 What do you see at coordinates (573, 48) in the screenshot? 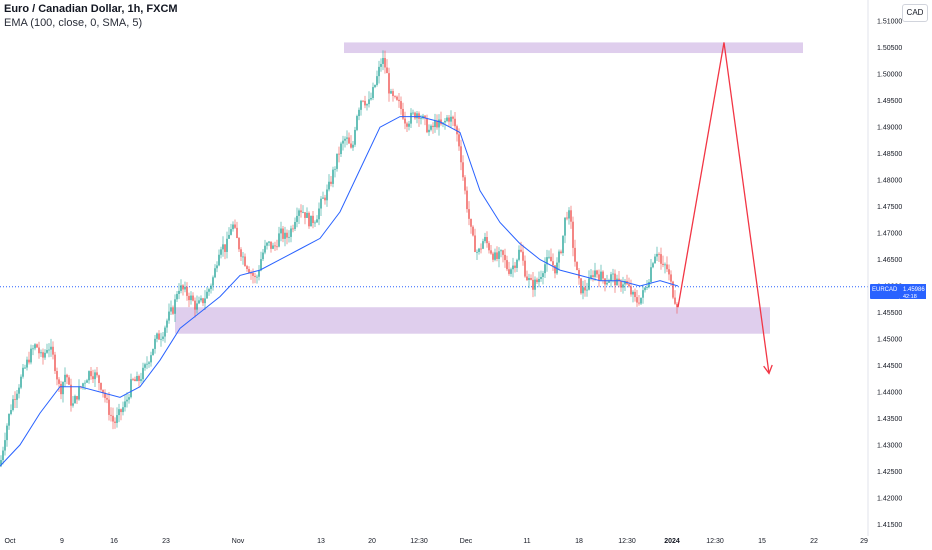
I see `resistance-zone` at bounding box center [573, 48].